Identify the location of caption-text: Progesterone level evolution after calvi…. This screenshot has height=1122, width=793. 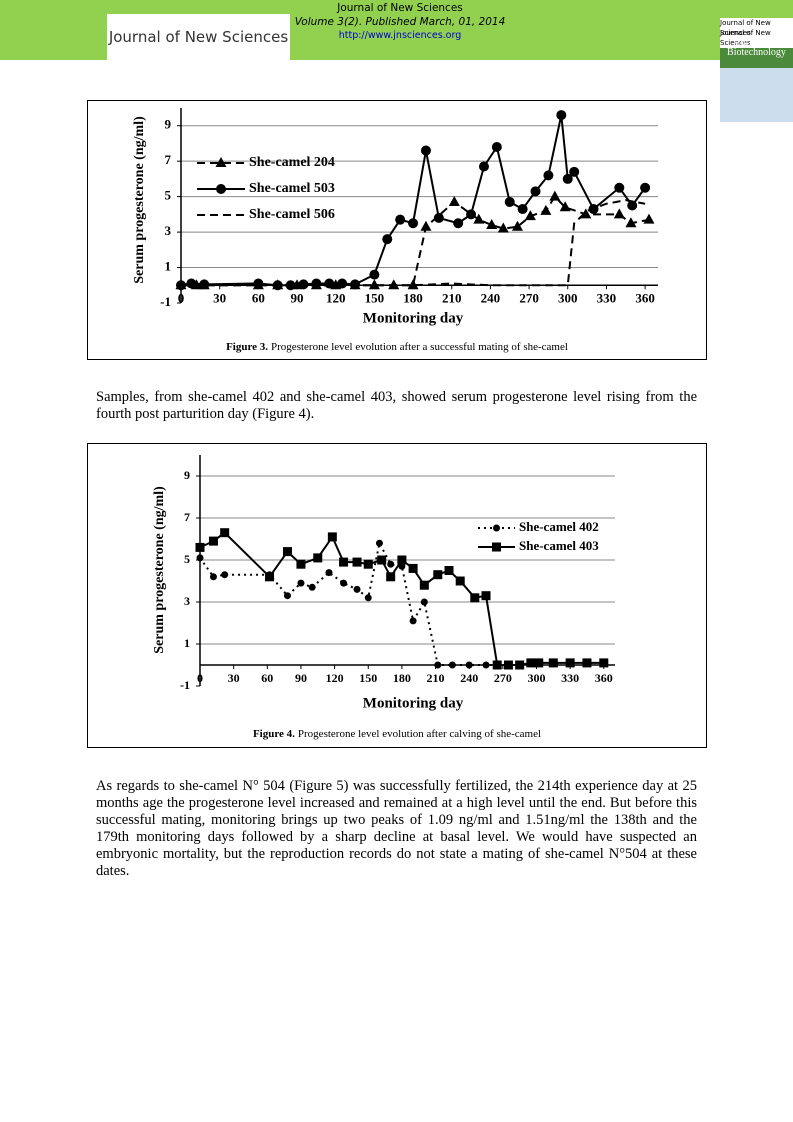
(419, 734).